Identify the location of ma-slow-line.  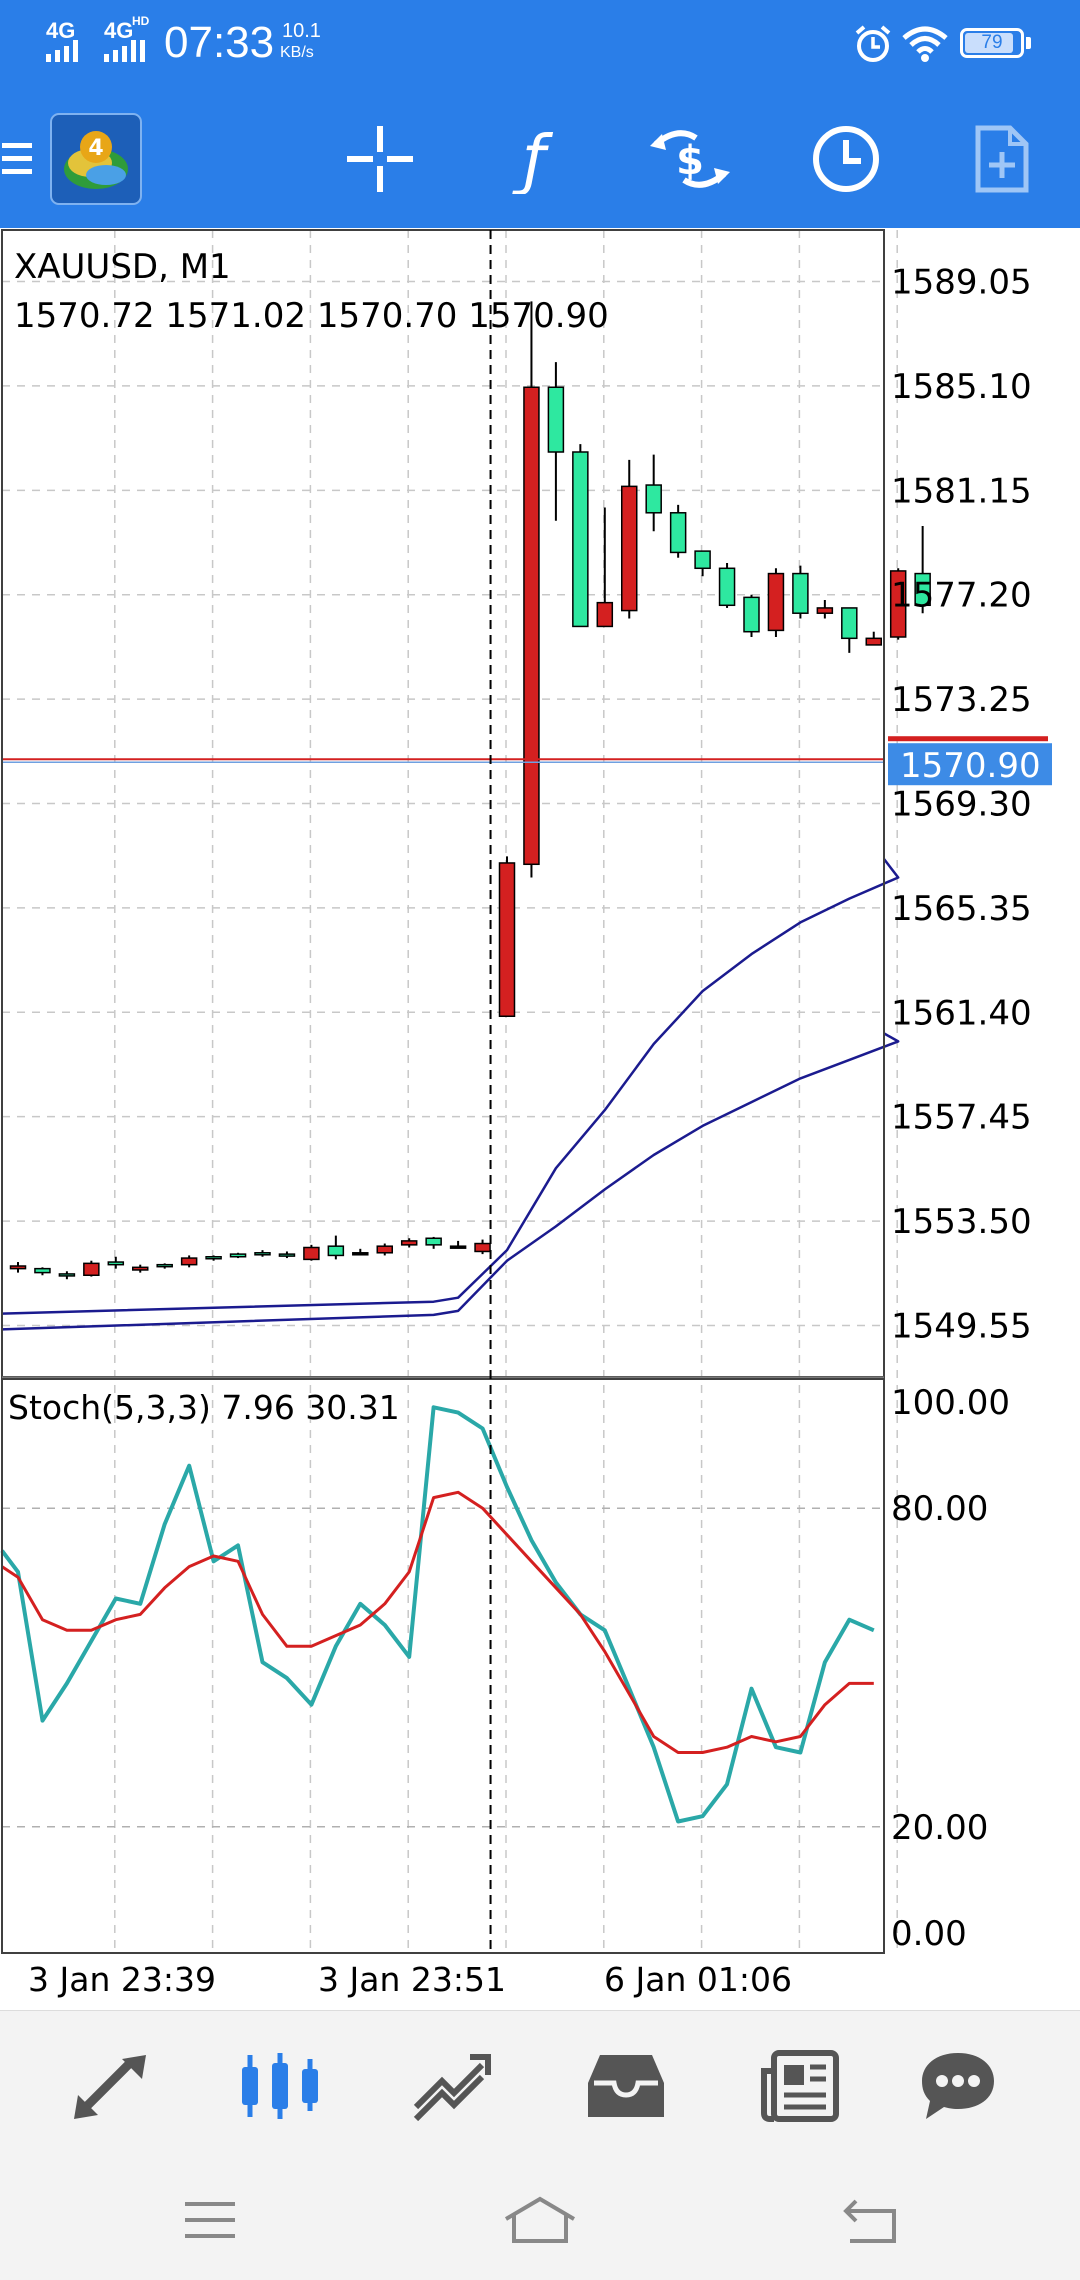
(450, 1181).